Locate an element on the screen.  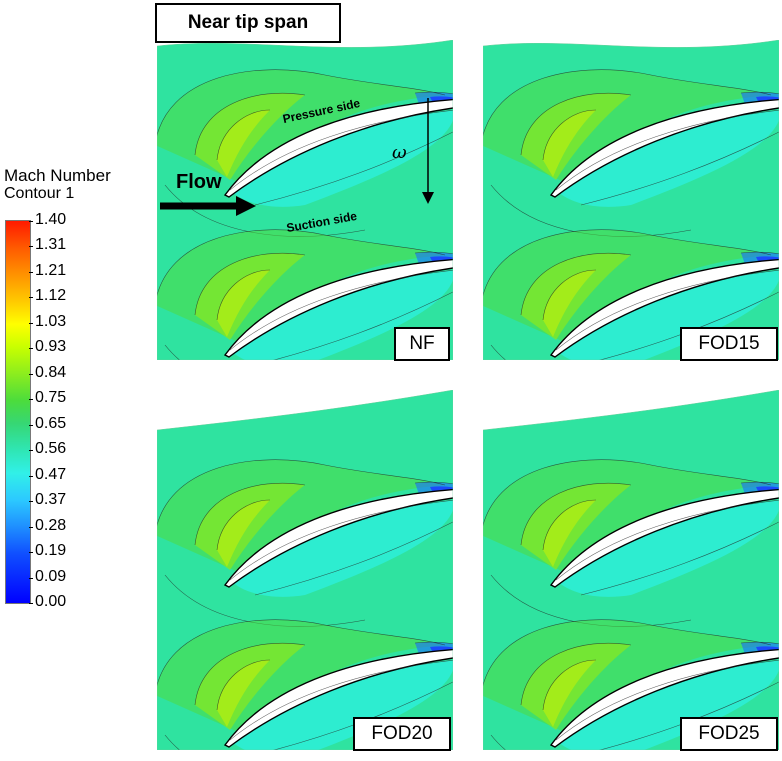
panel-label-nf: NF is located at coordinates (422, 344).